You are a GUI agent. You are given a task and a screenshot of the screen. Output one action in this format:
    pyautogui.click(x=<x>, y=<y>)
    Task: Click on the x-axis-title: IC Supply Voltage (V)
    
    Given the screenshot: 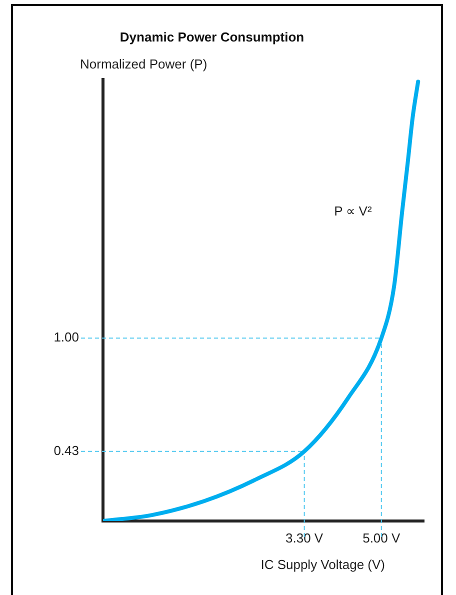 What is the action you would take?
    pyautogui.click(x=322, y=564)
    